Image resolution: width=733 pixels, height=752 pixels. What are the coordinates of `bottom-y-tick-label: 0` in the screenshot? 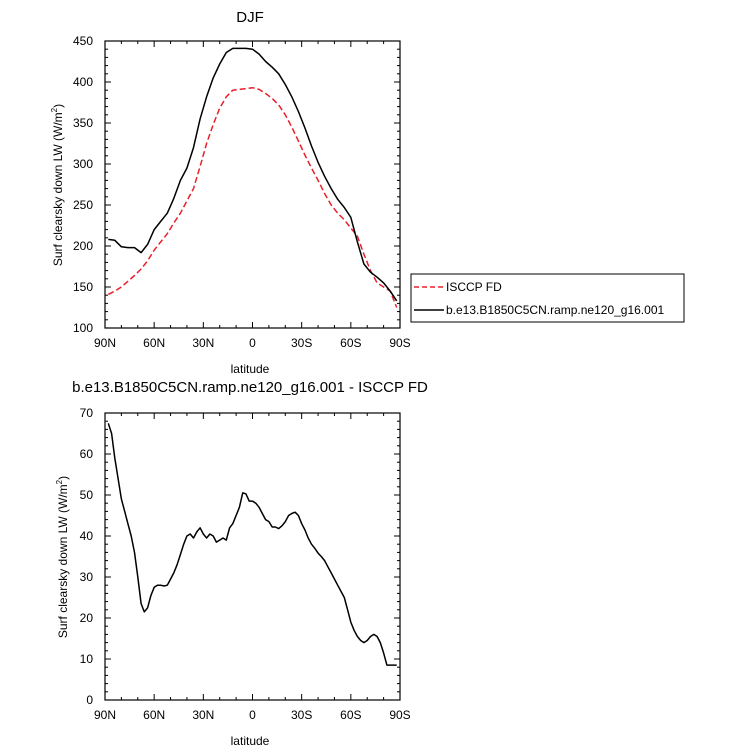 It's located at (89, 700).